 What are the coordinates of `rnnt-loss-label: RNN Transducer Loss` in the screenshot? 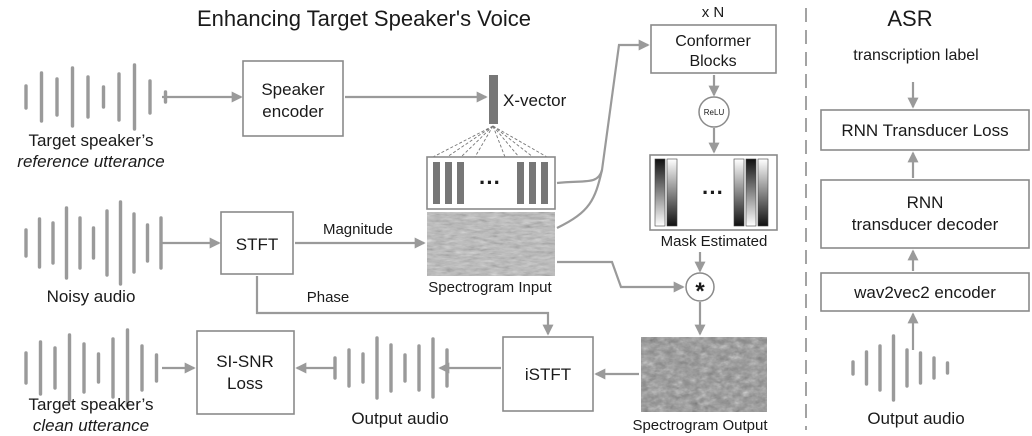 It's located at (924, 130).